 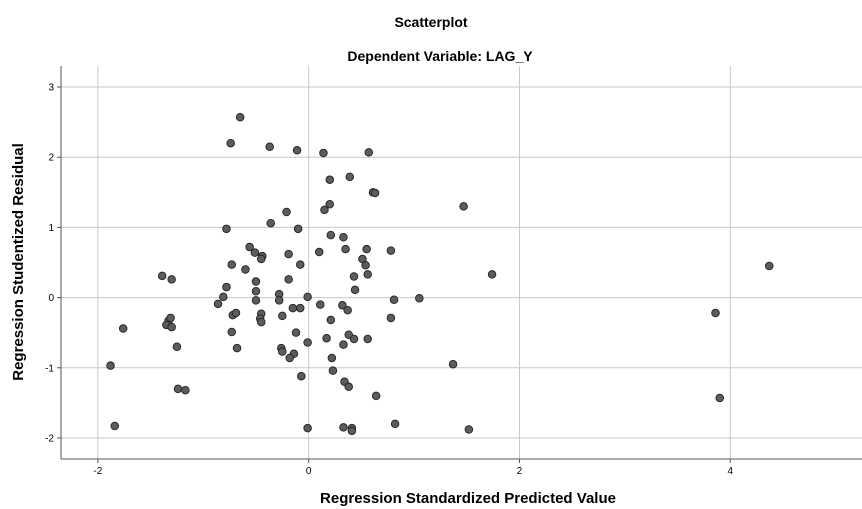 I want to click on x-axis-ticks: -2 0 2 4, so click(x=413, y=468).